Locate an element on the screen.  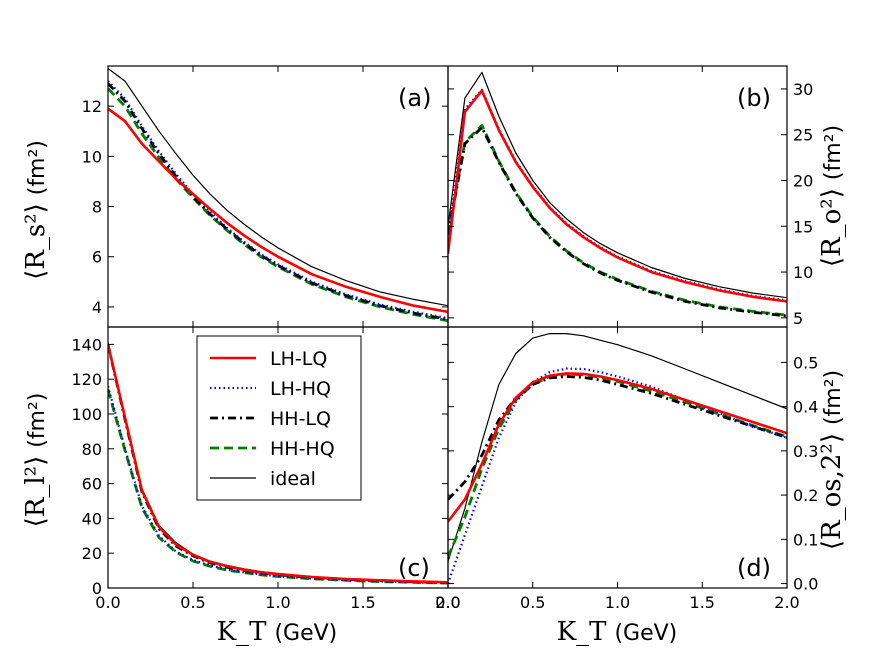
xlabel-c-unit: (GeV) is located at coordinates (305, 633).